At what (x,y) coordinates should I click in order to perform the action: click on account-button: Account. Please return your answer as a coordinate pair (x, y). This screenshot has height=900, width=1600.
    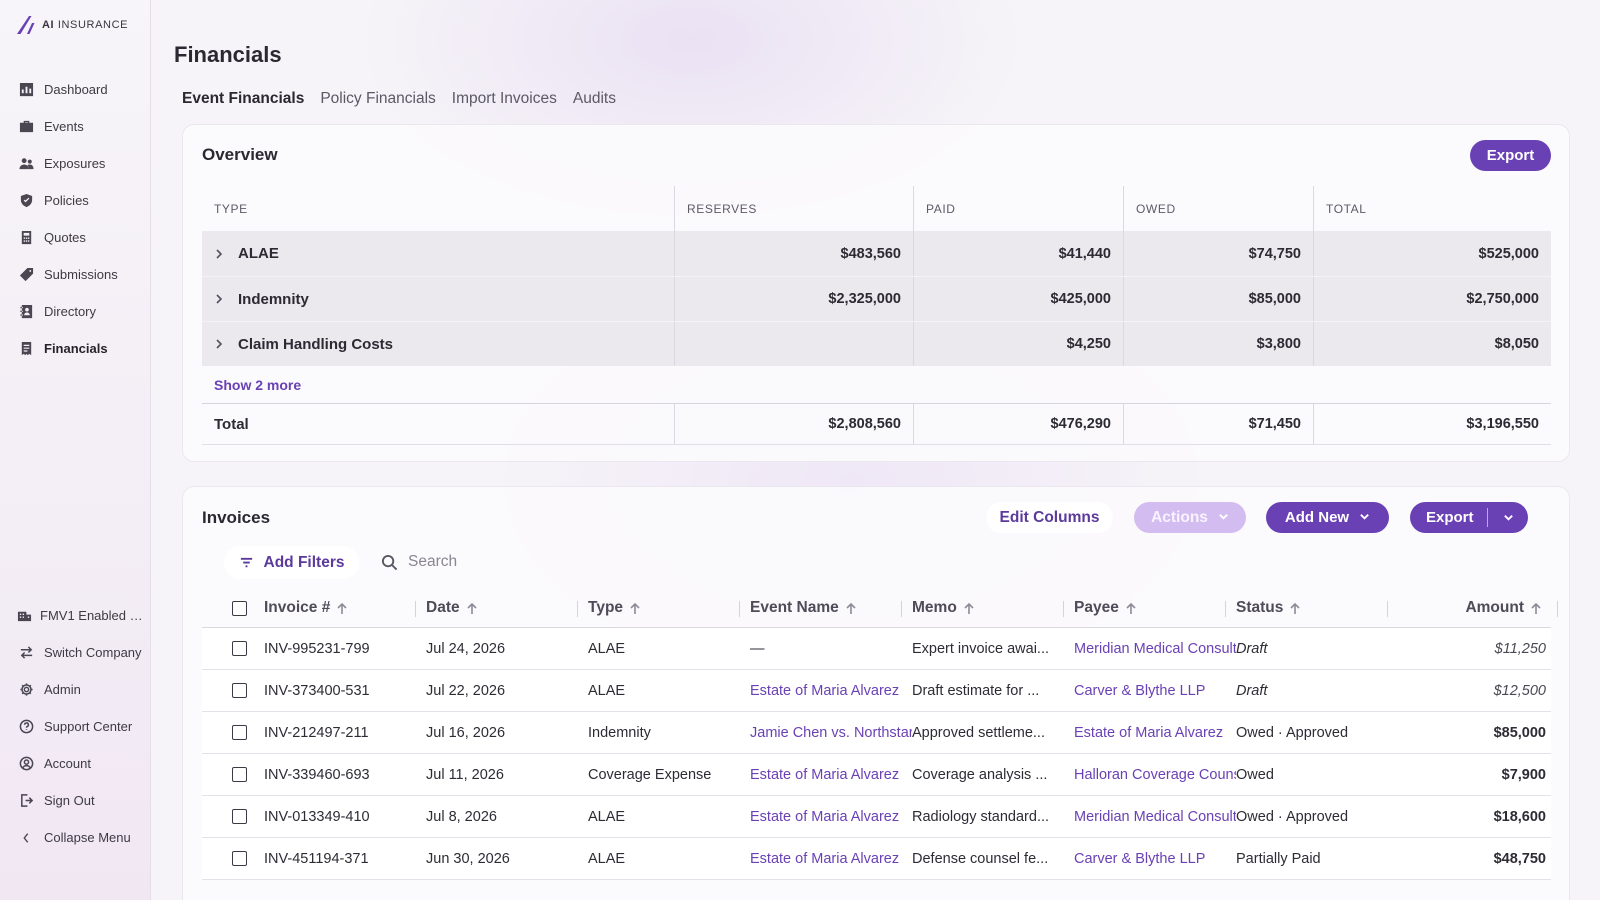
    Looking at the image, I should click on (75, 763).